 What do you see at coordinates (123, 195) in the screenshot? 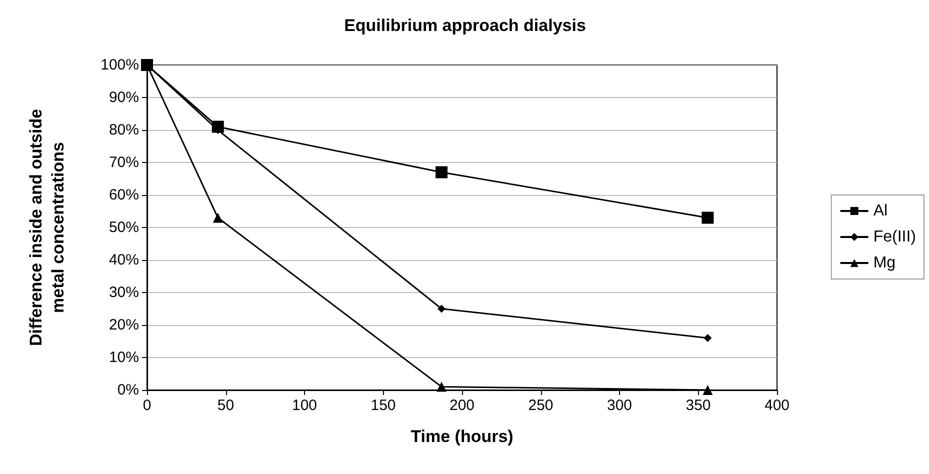
I see `y-tick-label: 60%` at bounding box center [123, 195].